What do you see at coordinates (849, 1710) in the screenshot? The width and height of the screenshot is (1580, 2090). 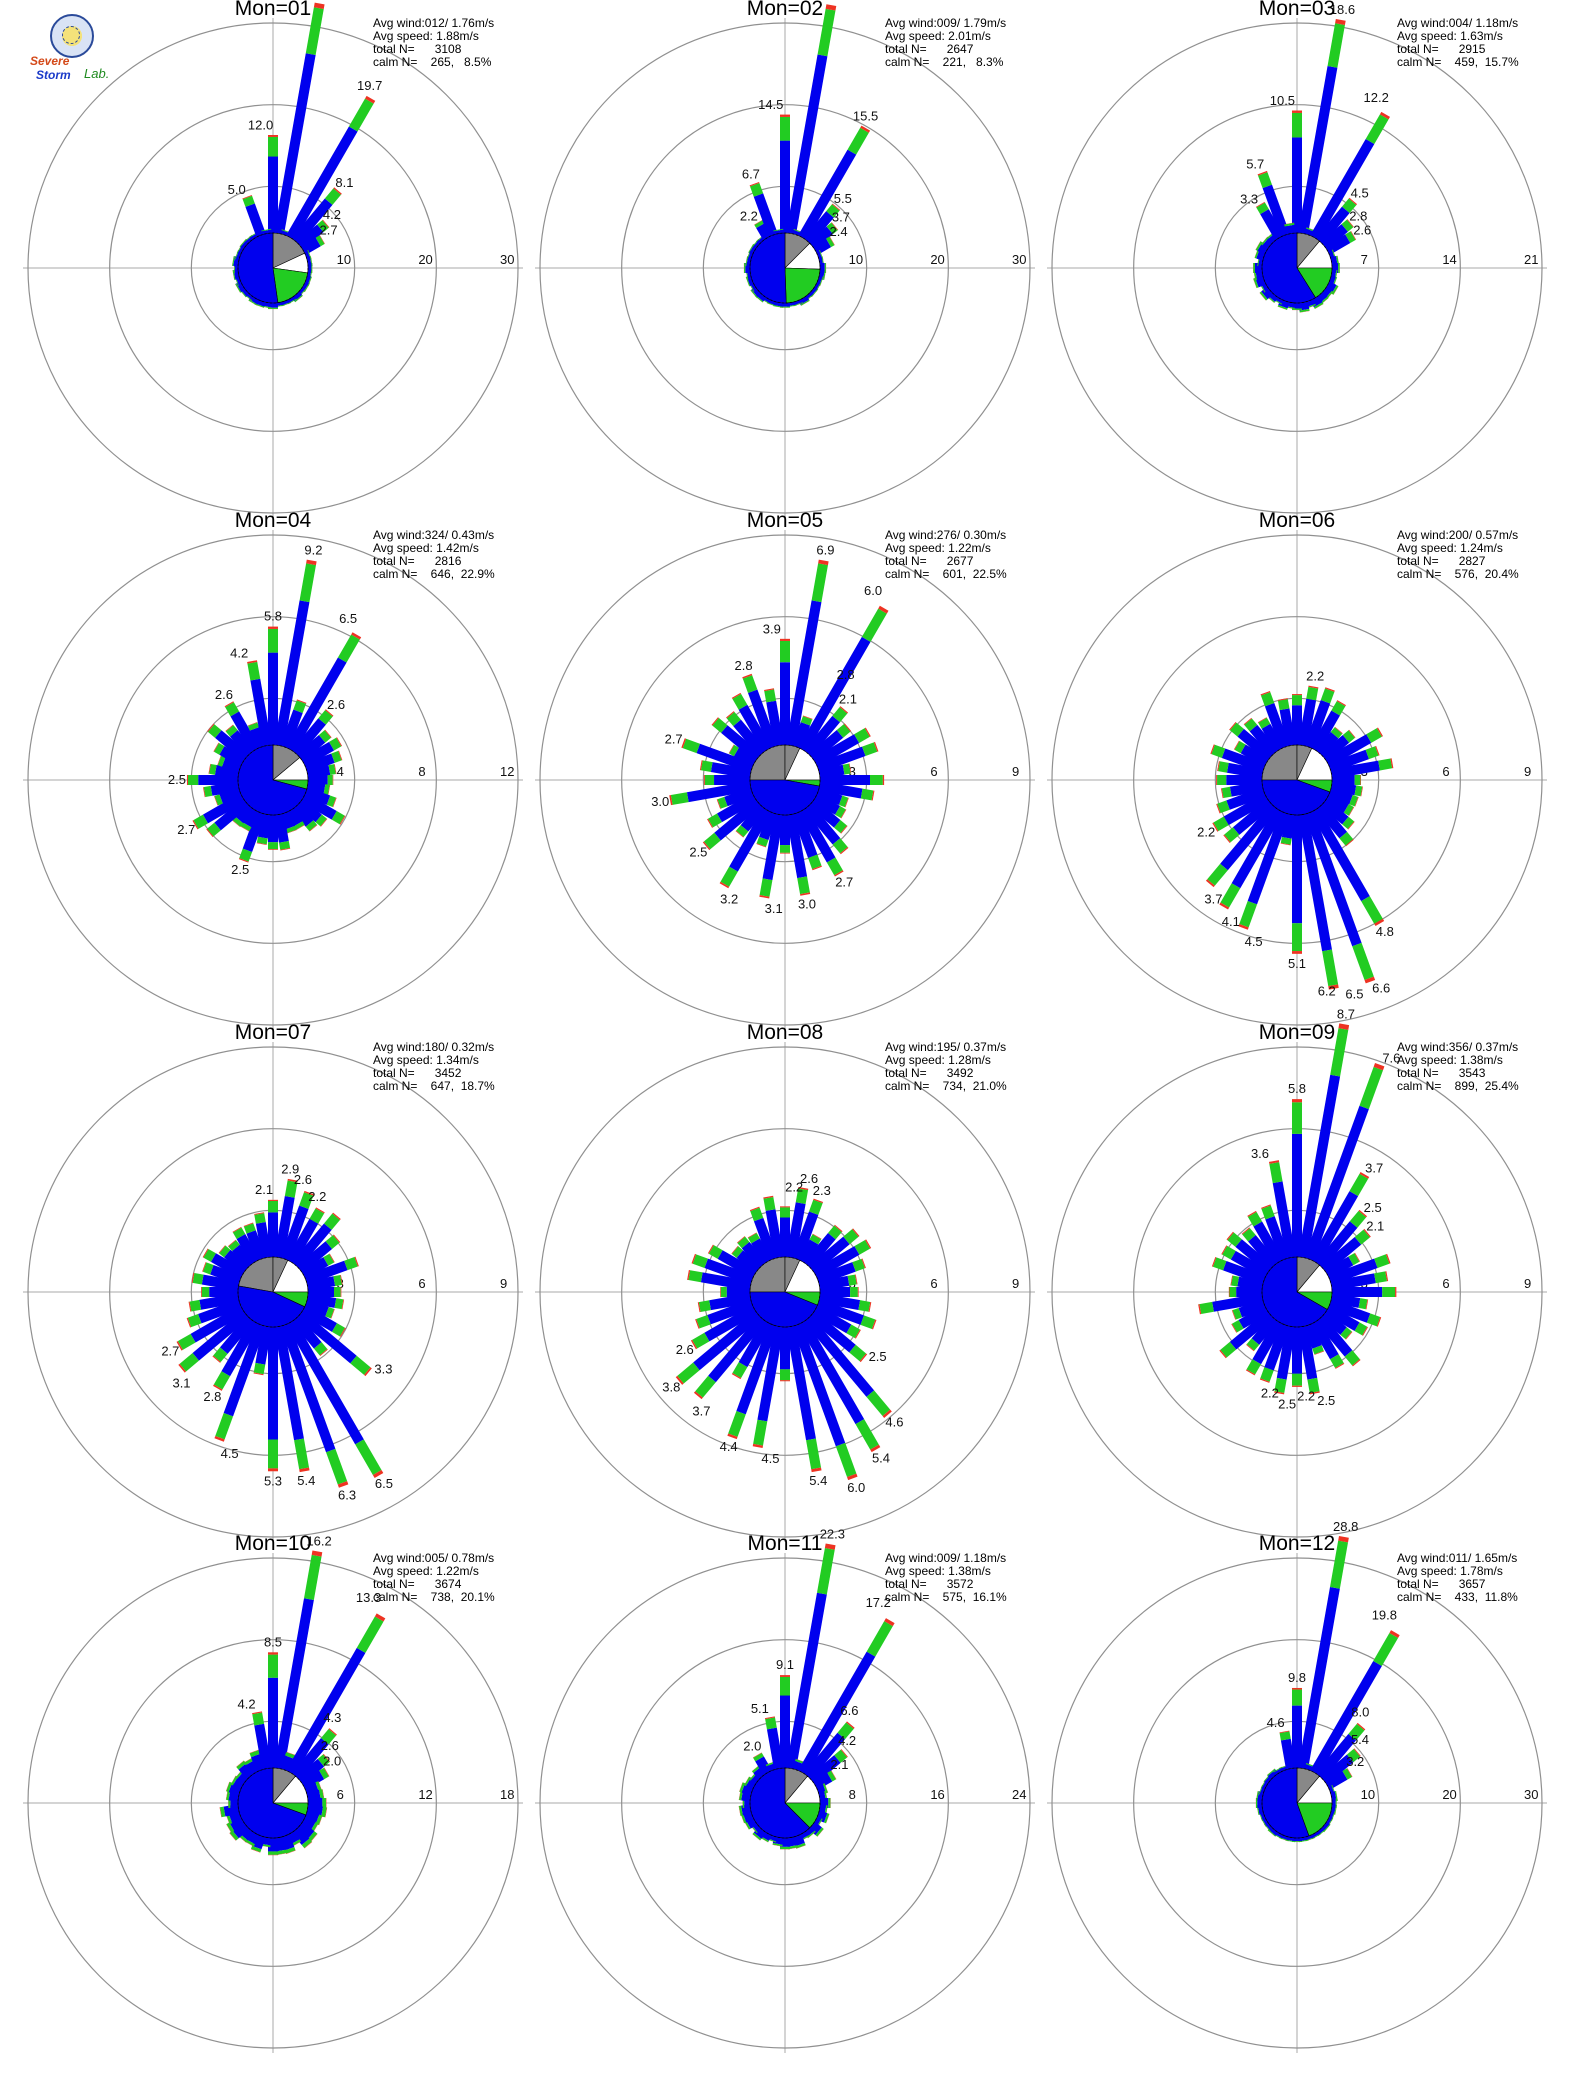 I see `peak-label: 6.6` at bounding box center [849, 1710].